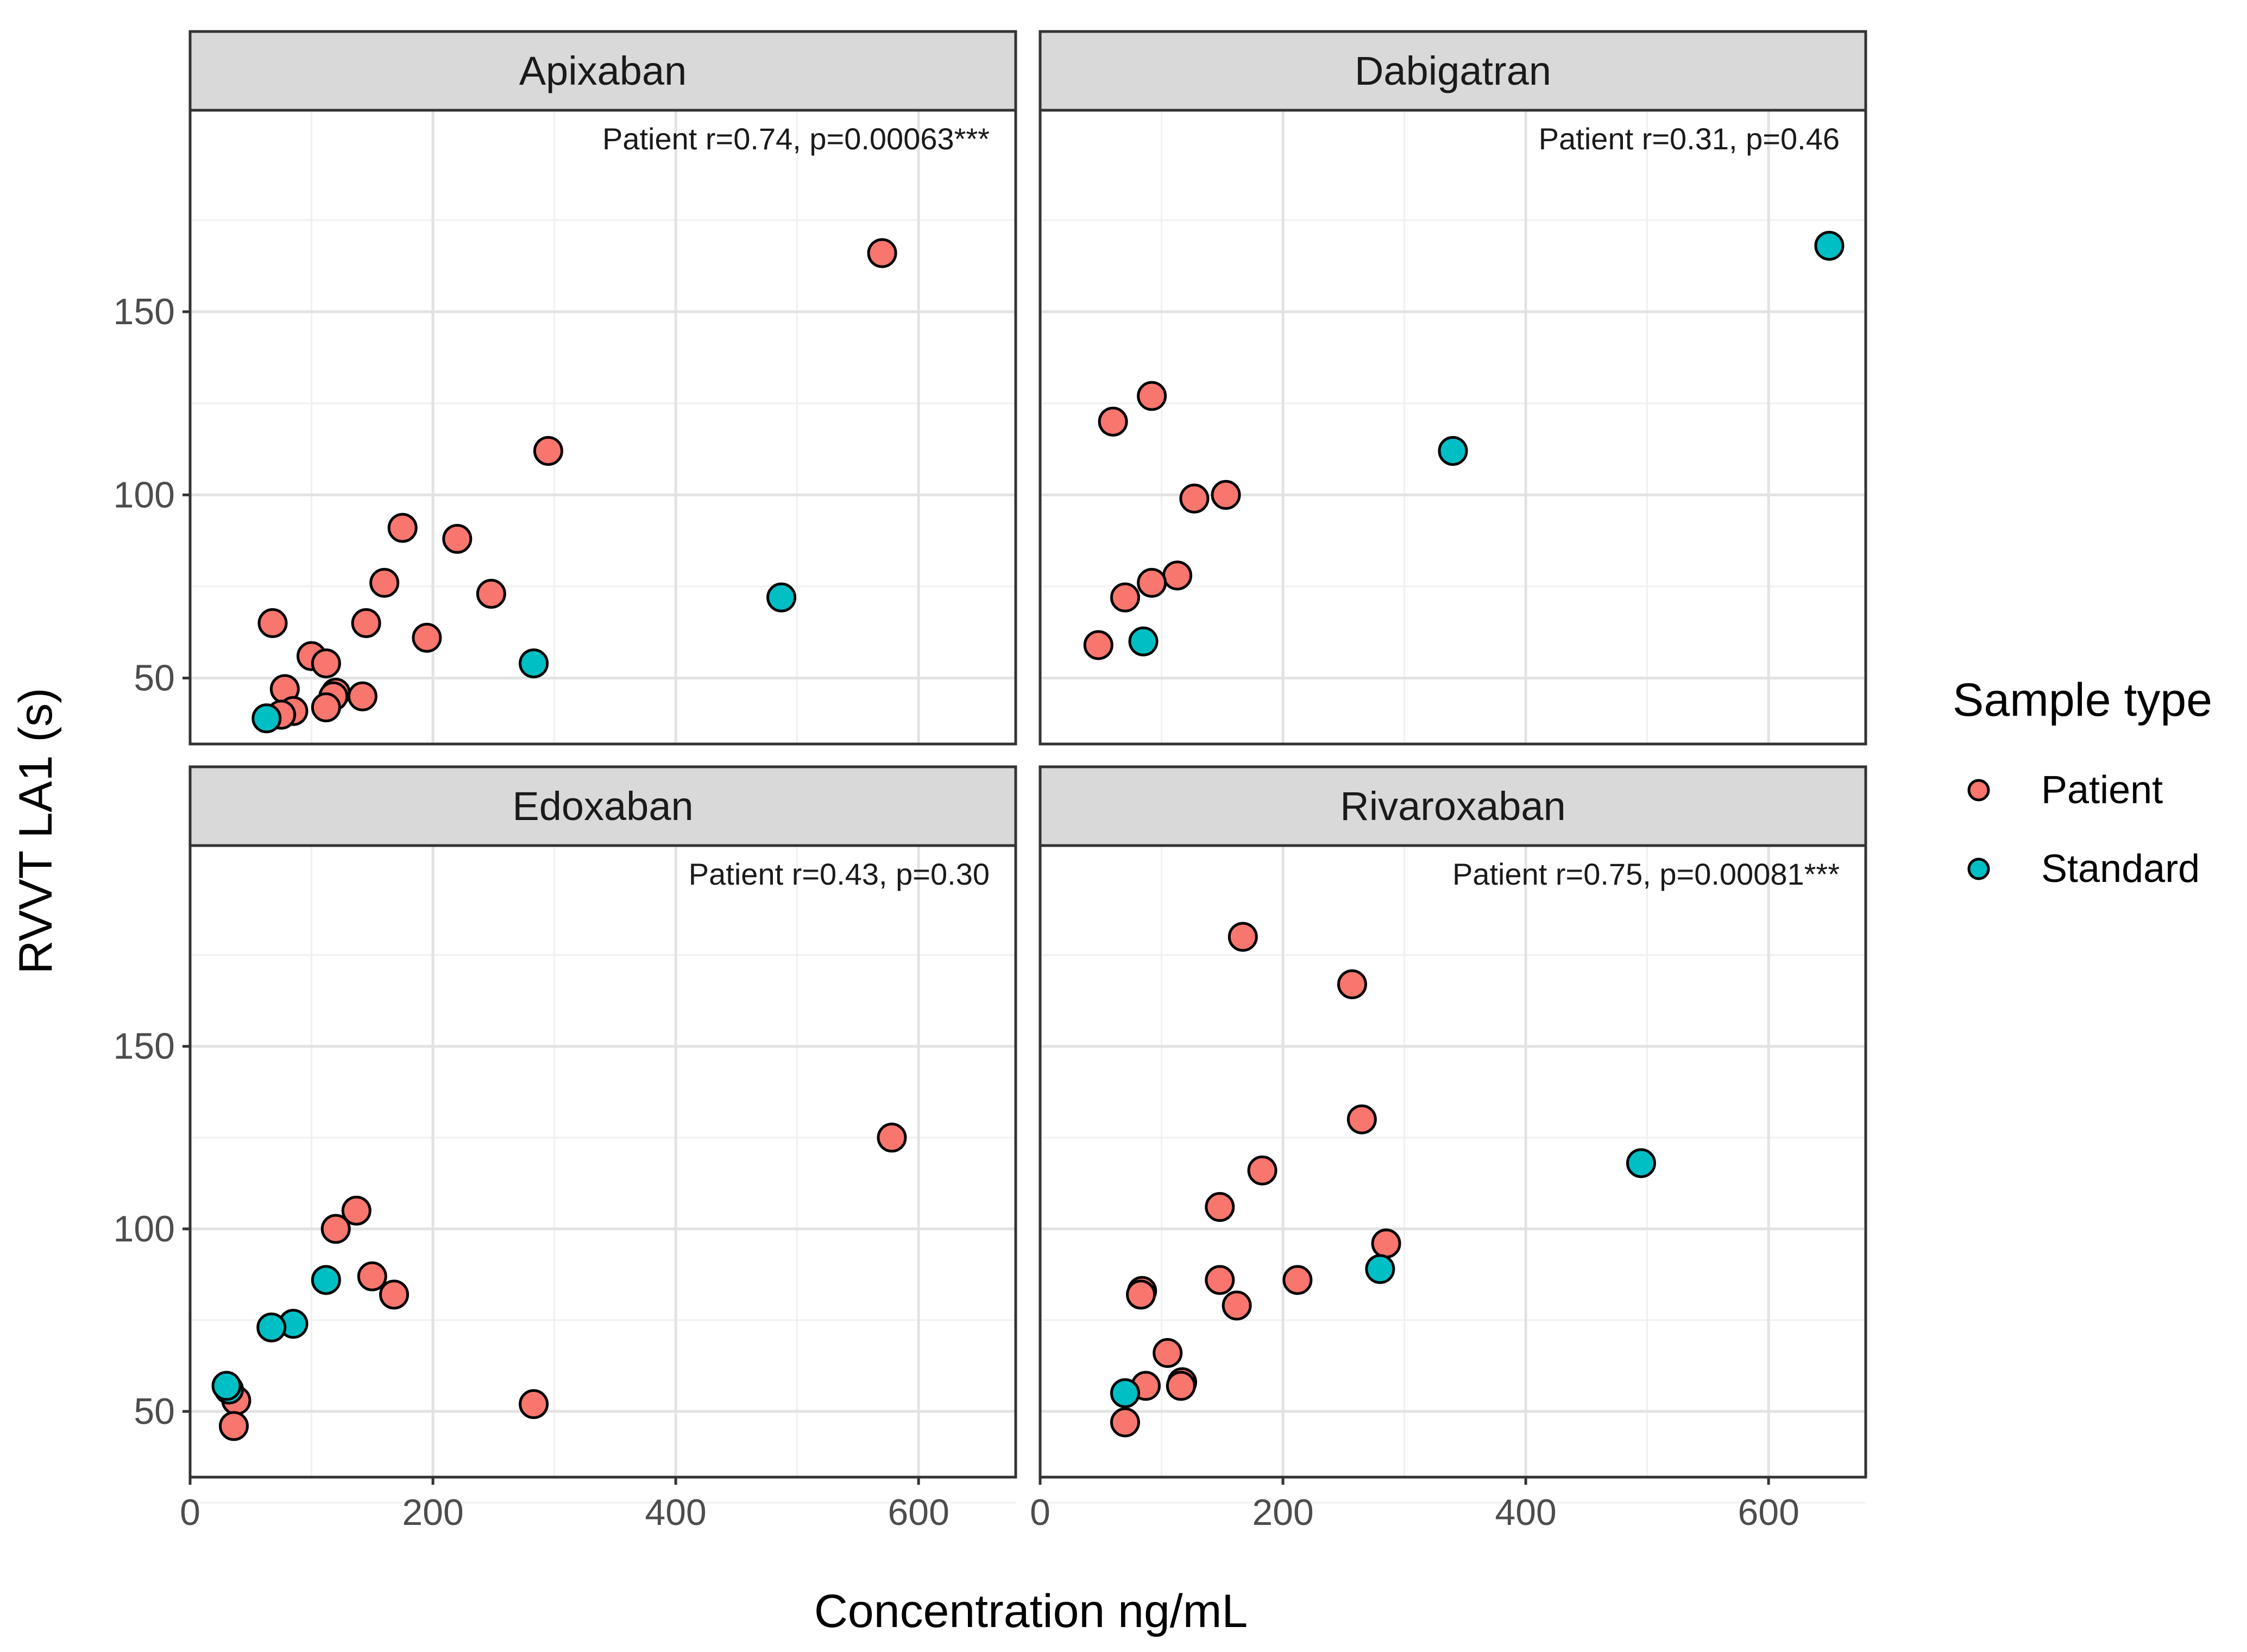 Image resolution: width=2247 pixels, height=1652 pixels. I want to click on annotation-apixaban: Patient r=0.74, p=0.00063***, so click(796, 139).